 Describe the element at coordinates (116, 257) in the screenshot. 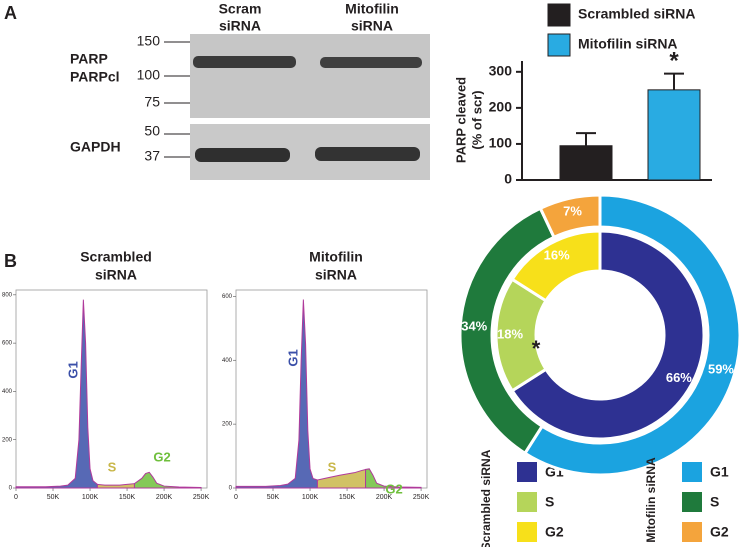

I see `chart-title: Scrambled` at that location.